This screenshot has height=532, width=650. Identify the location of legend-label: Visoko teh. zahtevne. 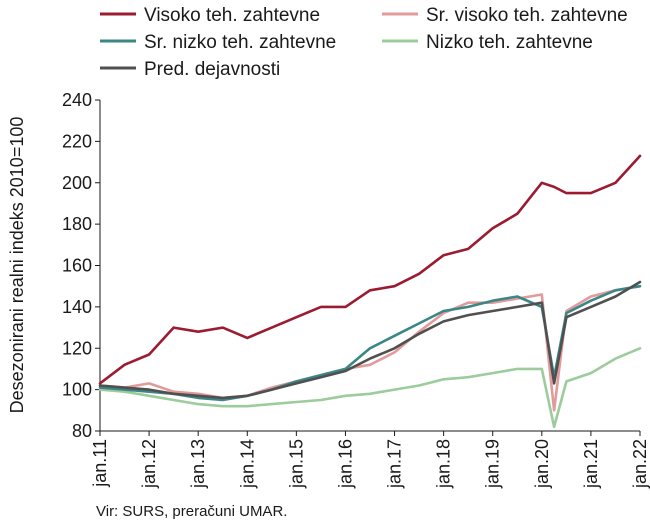
(232, 15).